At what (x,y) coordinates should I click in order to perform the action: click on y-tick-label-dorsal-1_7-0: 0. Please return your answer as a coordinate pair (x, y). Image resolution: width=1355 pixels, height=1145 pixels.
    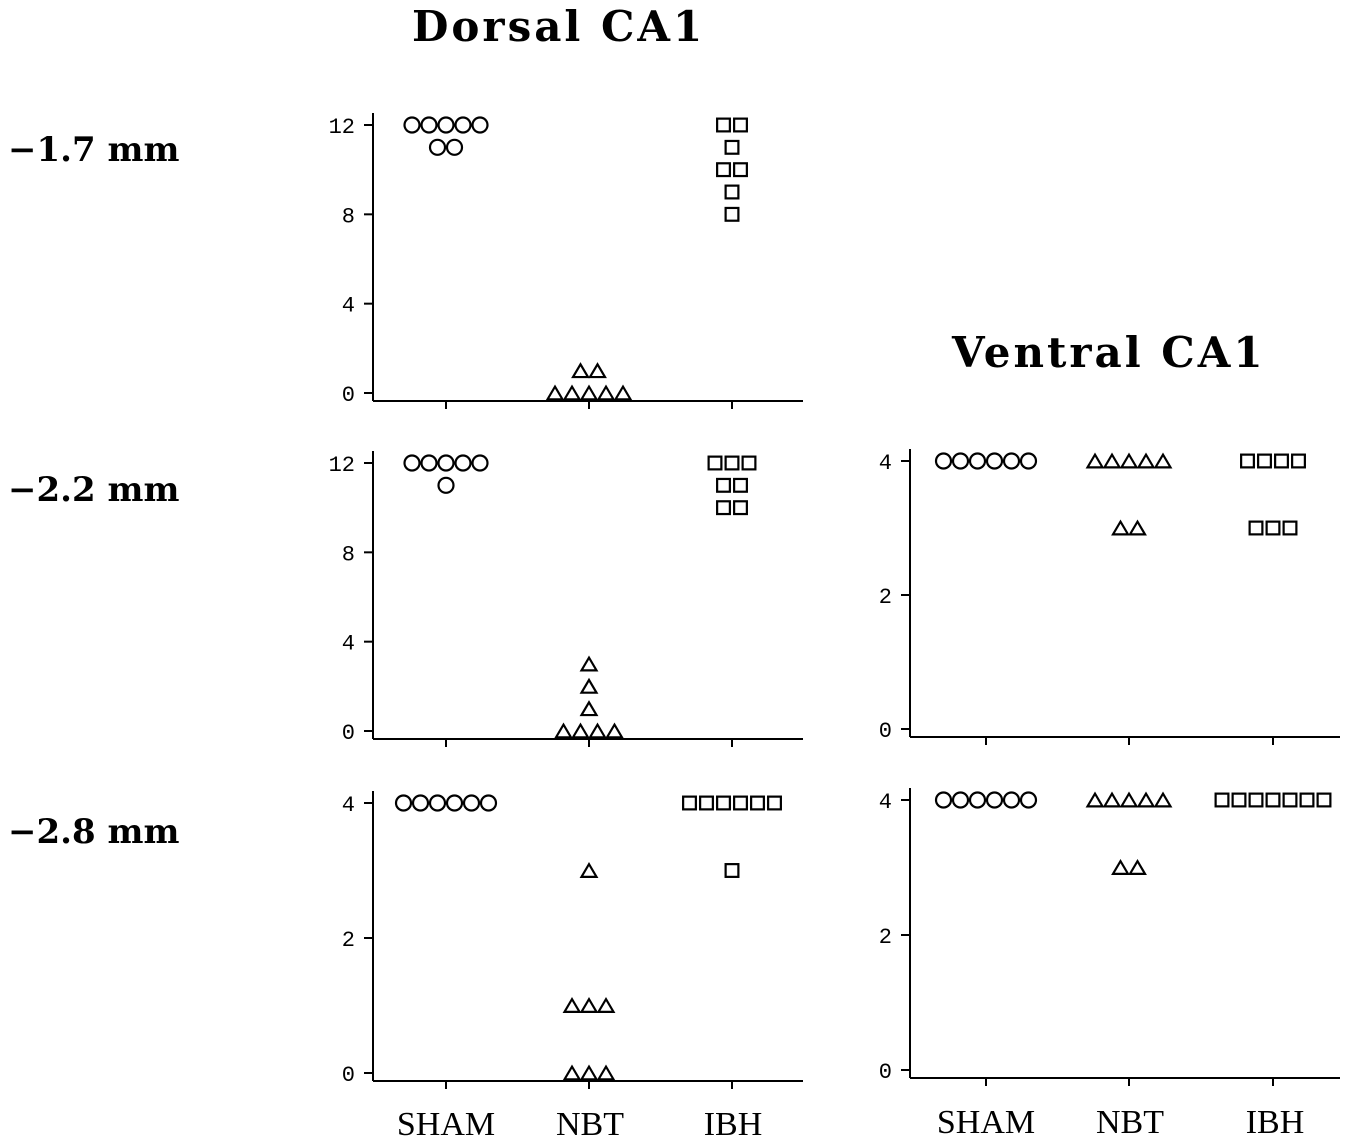
    Looking at the image, I should click on (348, 395).